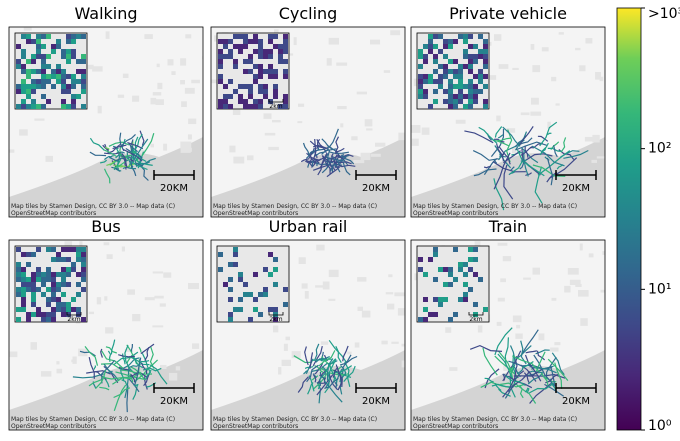  What do you see at coordinates (74, 314) in the screenshot?
I see `inset-scale-bar` at bounding box center [74, 314].